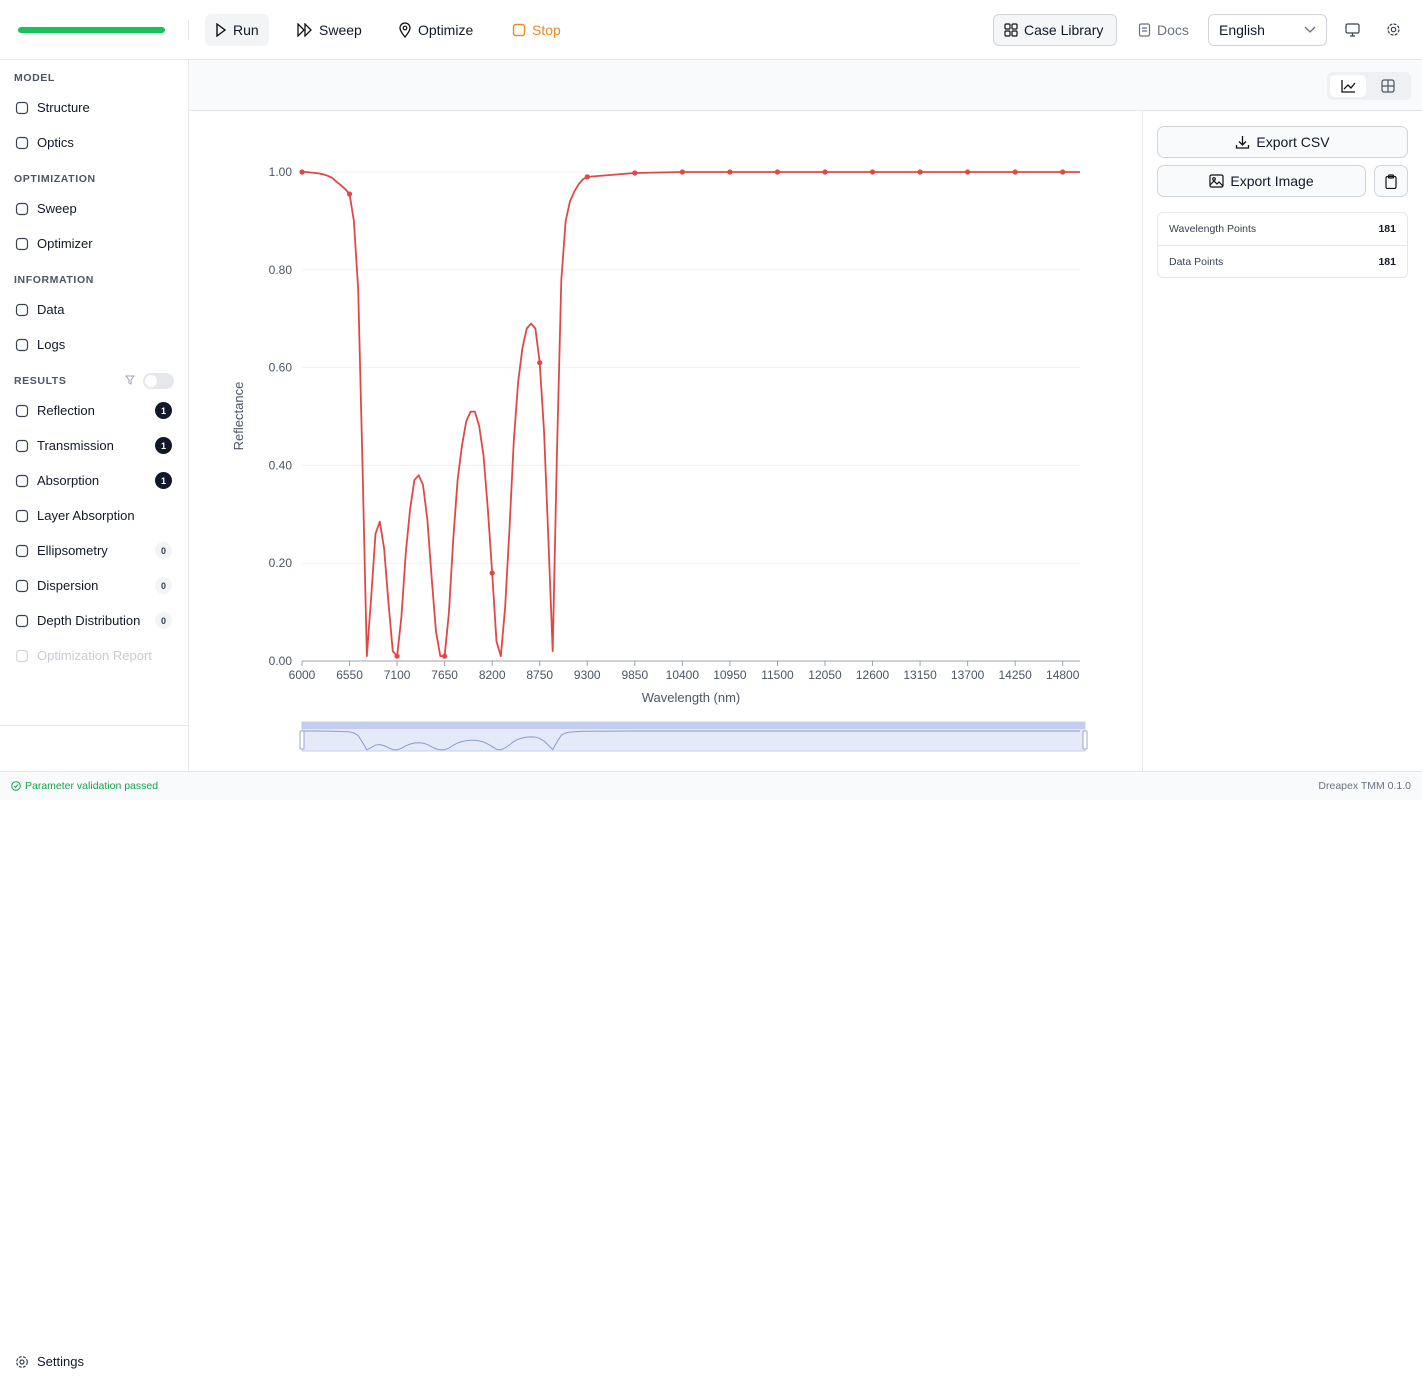 The height and width of the screenshot is (1379, 1422). I want to click on x-tick-label: 9850, so click(634, 675).